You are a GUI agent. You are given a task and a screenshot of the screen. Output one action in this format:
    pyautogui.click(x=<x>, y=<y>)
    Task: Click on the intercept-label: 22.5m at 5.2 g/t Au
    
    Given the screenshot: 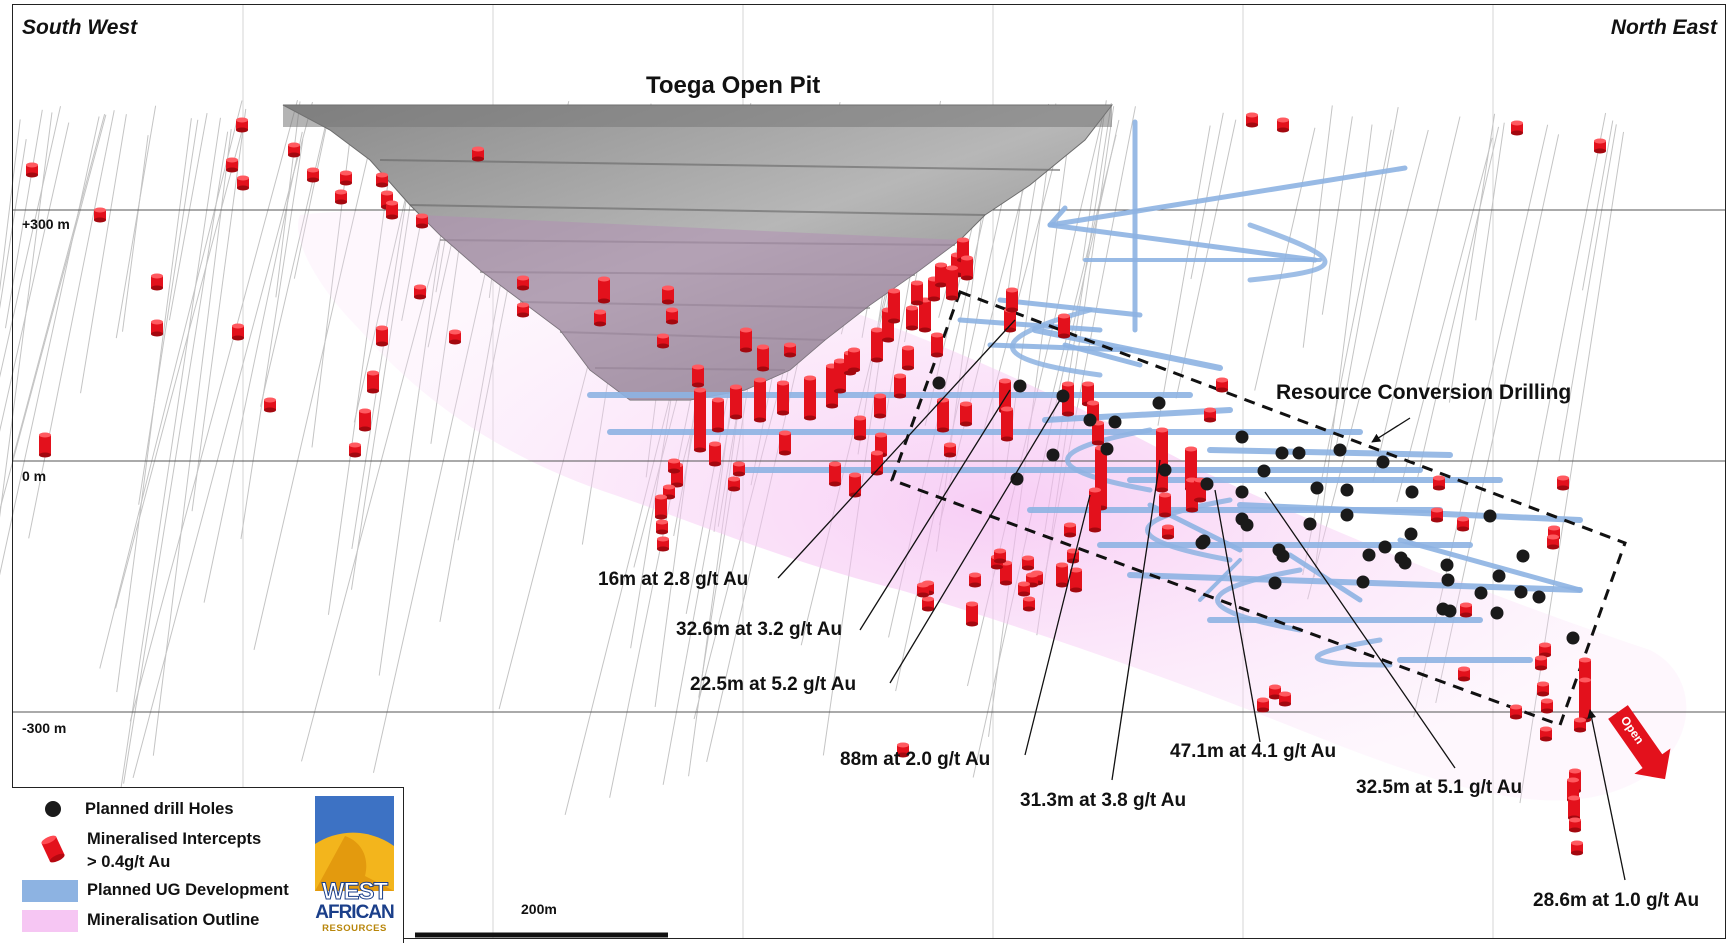 What is the action you would take?
    pyautogui.click(x=773, y=684)
    